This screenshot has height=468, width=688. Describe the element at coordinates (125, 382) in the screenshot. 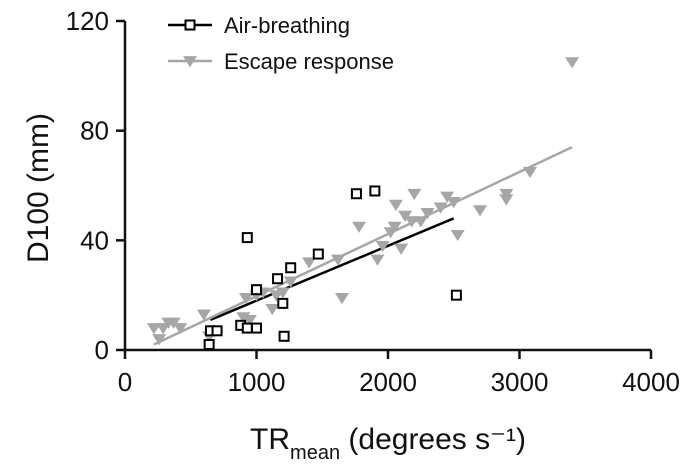

I see `x-tick-label: 0` at that location.